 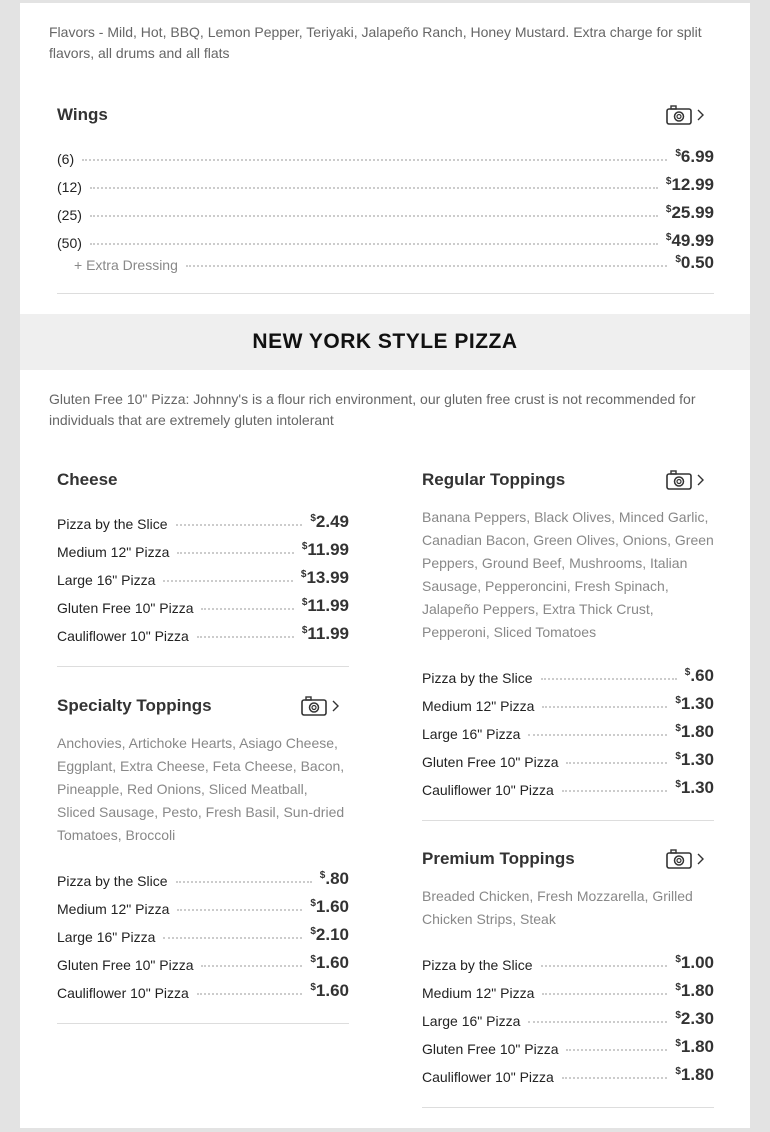 What do you see at coordinates (329, 934) in the screenshot?
I see `item-price: $2.10` at bounding box center [329, 934].